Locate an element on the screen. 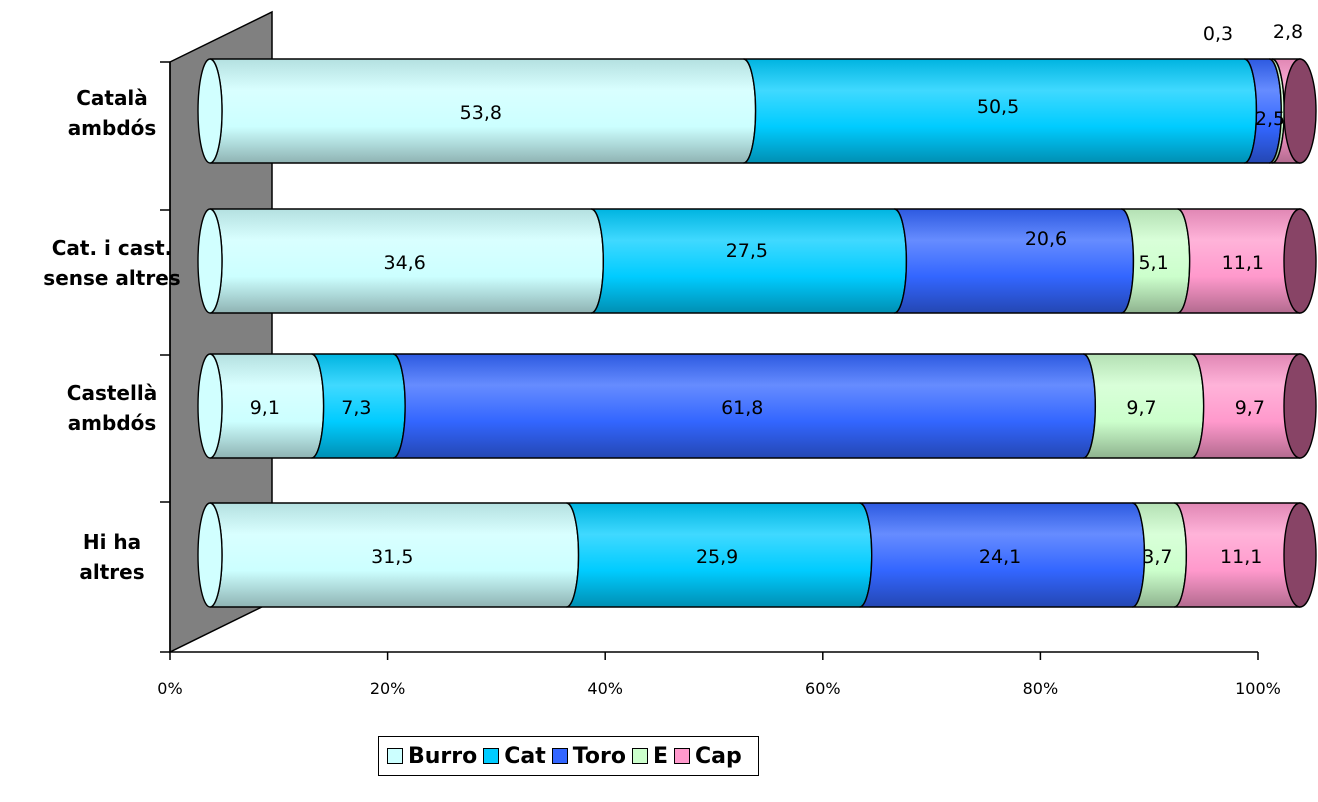 This screenshot has width=1318, height=802. legend-item-cap: Cap is located at coordinates (707, 756).